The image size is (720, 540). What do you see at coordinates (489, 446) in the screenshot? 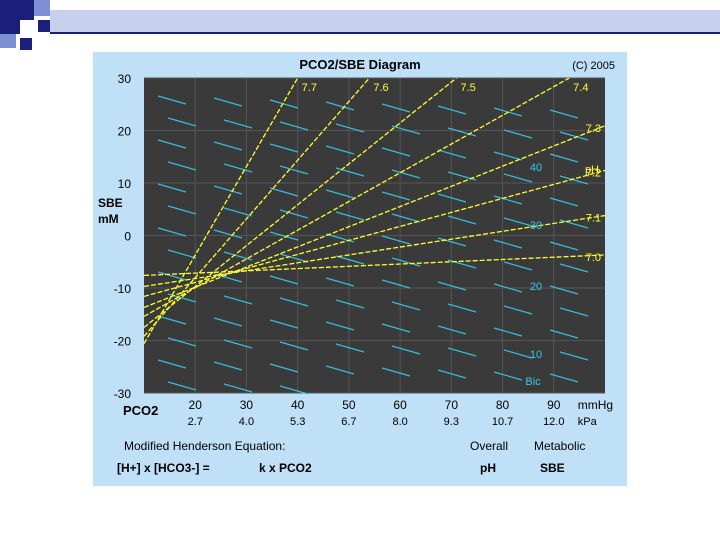
I see `overall-label: Overall` at bounding box center [489, 446].